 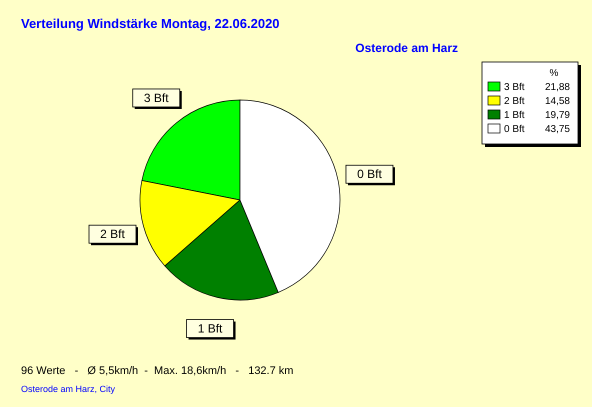 What do you see at coordinates (514, 87) in the screenshot?
I see `legend-label: 3 Bft` at bounding box center [514, 87].